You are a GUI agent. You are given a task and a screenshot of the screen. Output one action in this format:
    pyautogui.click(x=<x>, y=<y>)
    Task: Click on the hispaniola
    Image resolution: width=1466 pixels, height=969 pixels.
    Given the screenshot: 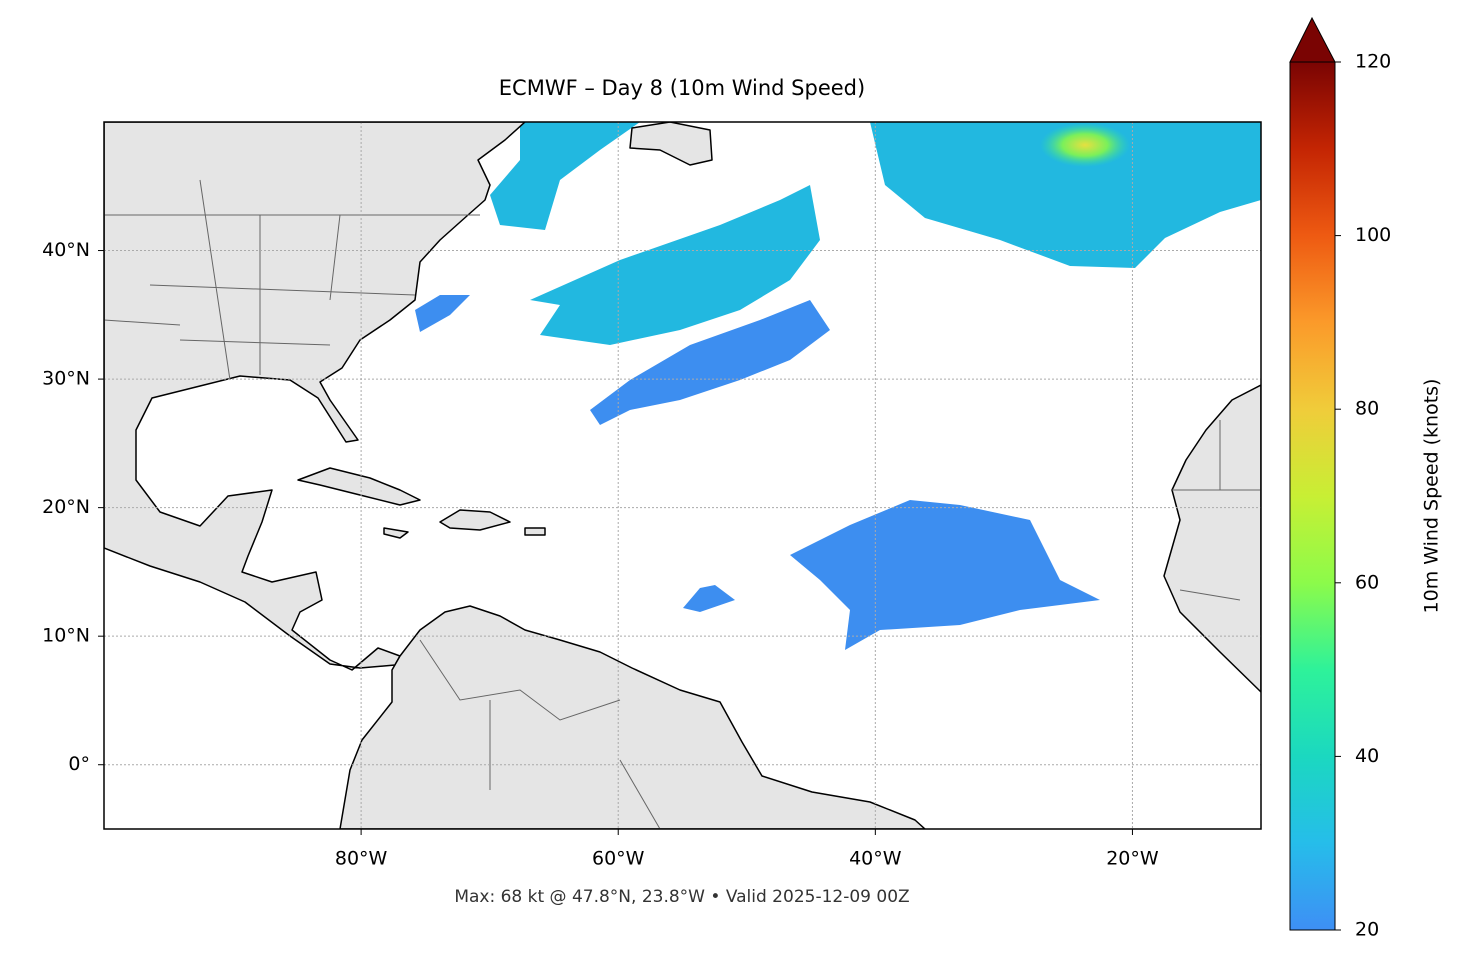 What is the action you would take?
    pyautogui.click(x=475, y=520)
    